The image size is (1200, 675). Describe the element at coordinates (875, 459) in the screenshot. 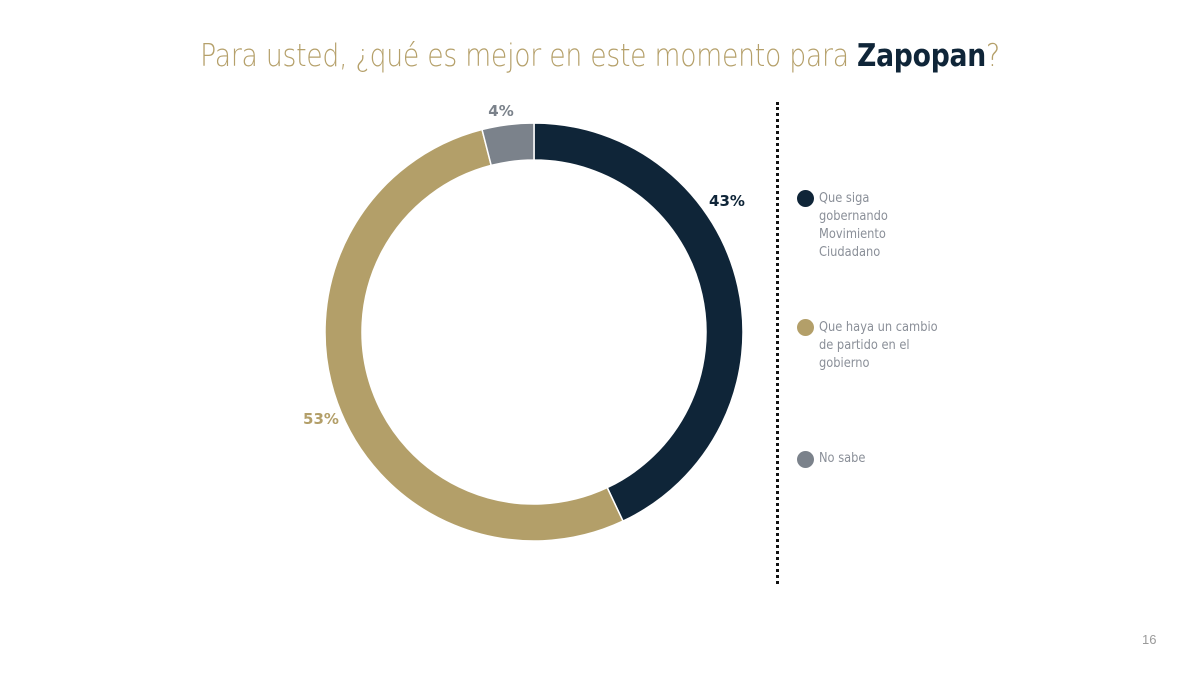

I see `legend-item-no-sabe: No sabe` at that location.